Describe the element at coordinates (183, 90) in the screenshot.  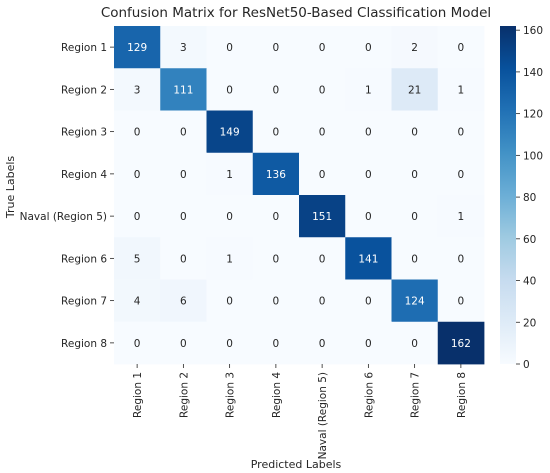
I see `cell-value-label: 111` at that location.